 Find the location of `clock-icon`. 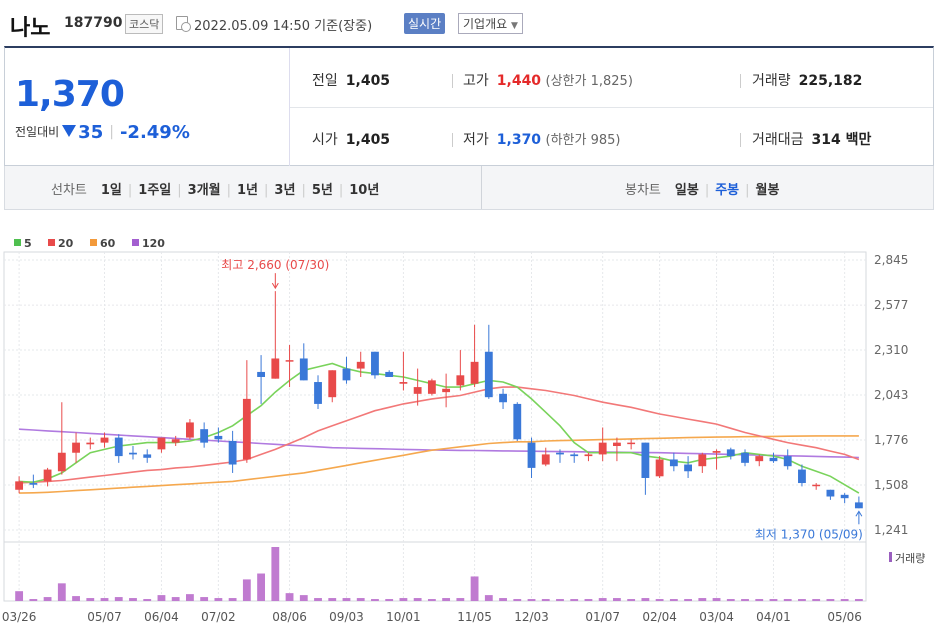

clock-icon is located at coordinates (183, 24).